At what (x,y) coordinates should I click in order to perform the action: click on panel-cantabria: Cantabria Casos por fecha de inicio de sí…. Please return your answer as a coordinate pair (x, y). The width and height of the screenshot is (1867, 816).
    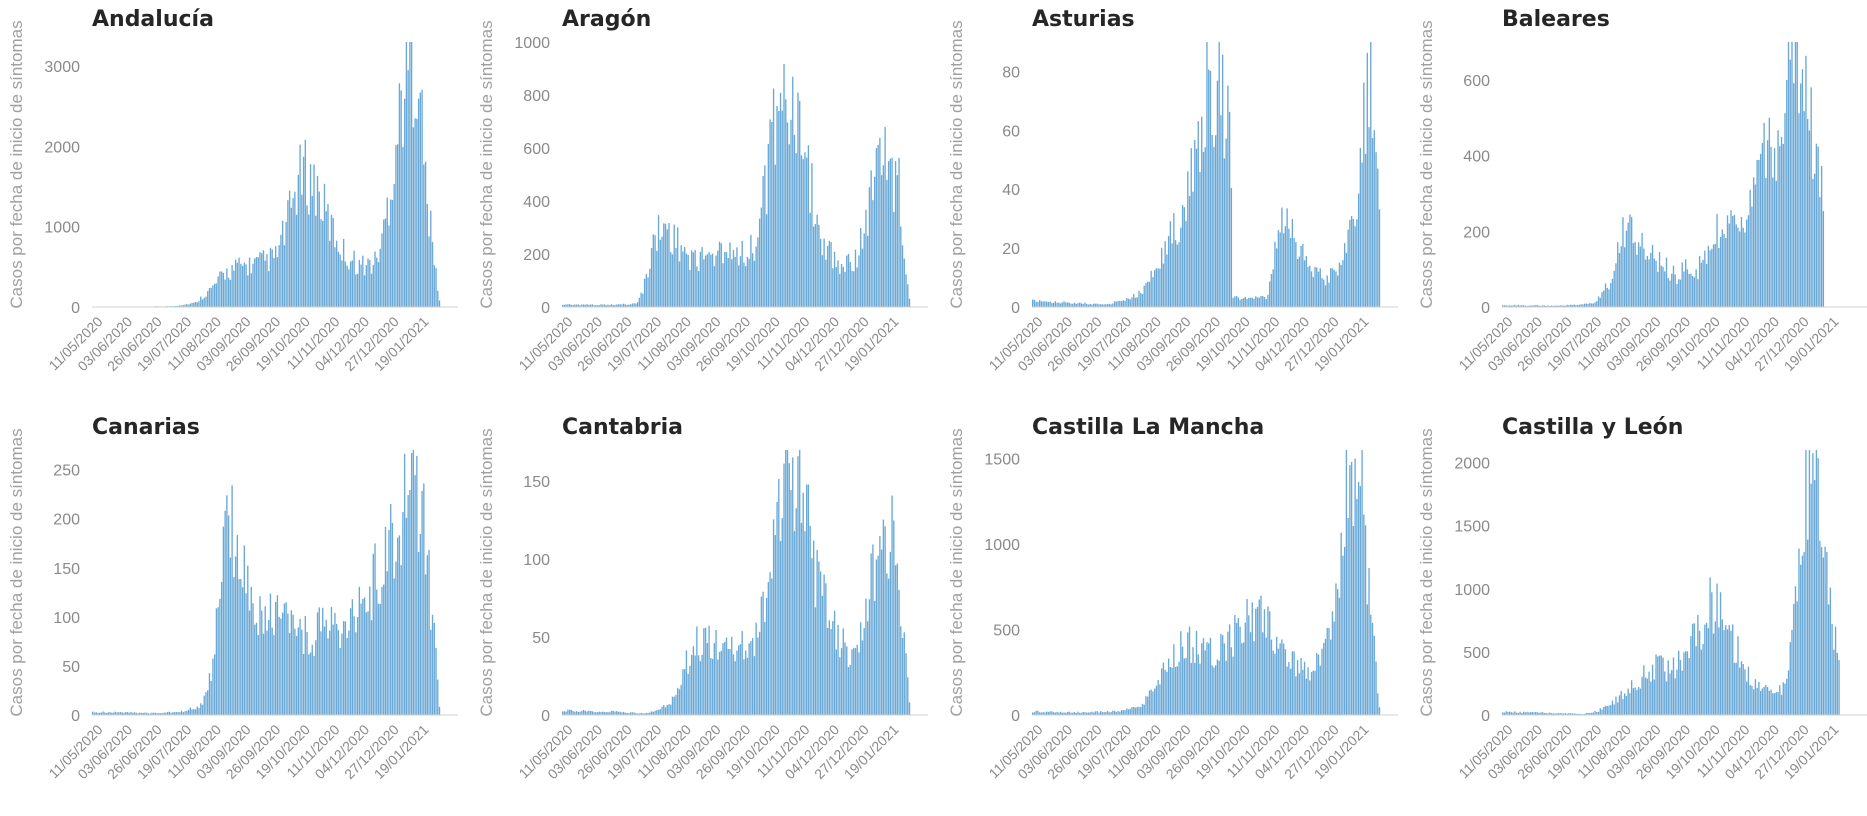
    Looking at the image, I should click on (704, 612).